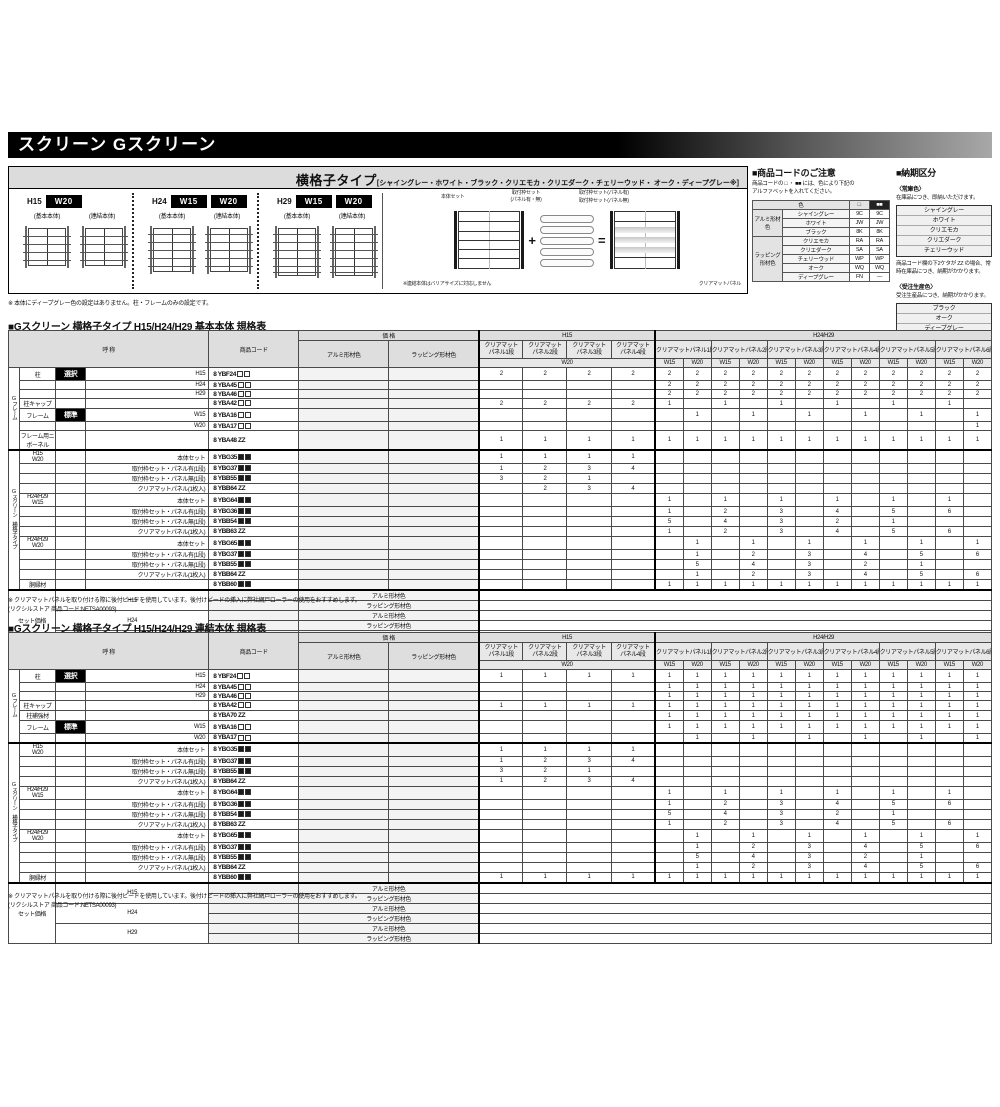  I want to click on product-code: 8 YBA17, so click(254, 738).